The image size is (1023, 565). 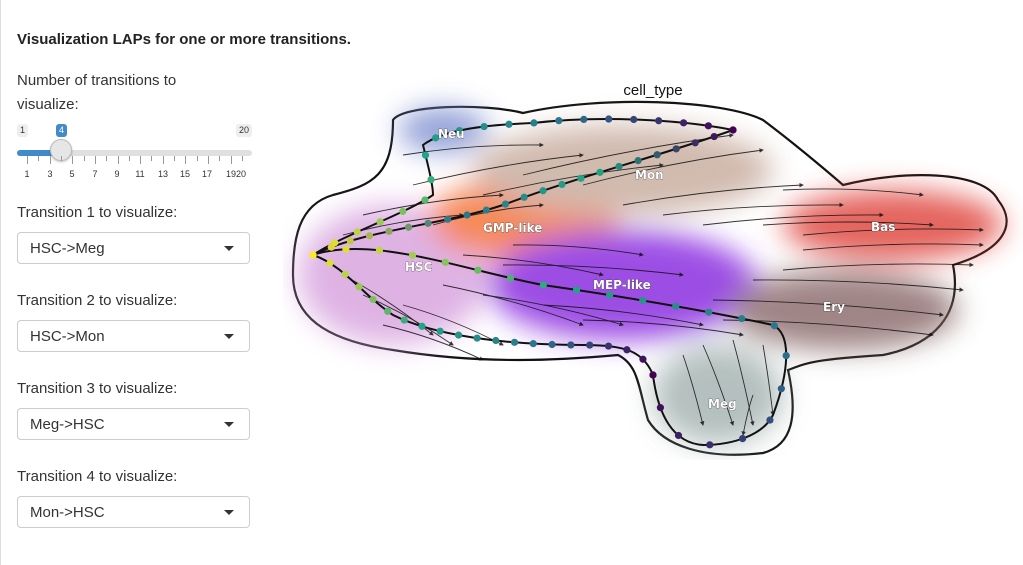 What do you see at coordinates (622, 285) in the screenshot?
I see `cluster-label-mep-like: MEP-like` at bounding box center [622, 285].